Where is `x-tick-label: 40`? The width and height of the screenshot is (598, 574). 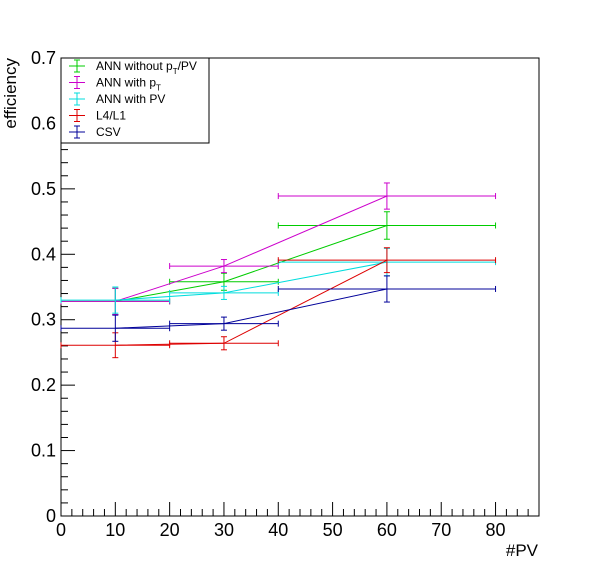
x-tick-label: 40 is located at coordinates (278, 530).